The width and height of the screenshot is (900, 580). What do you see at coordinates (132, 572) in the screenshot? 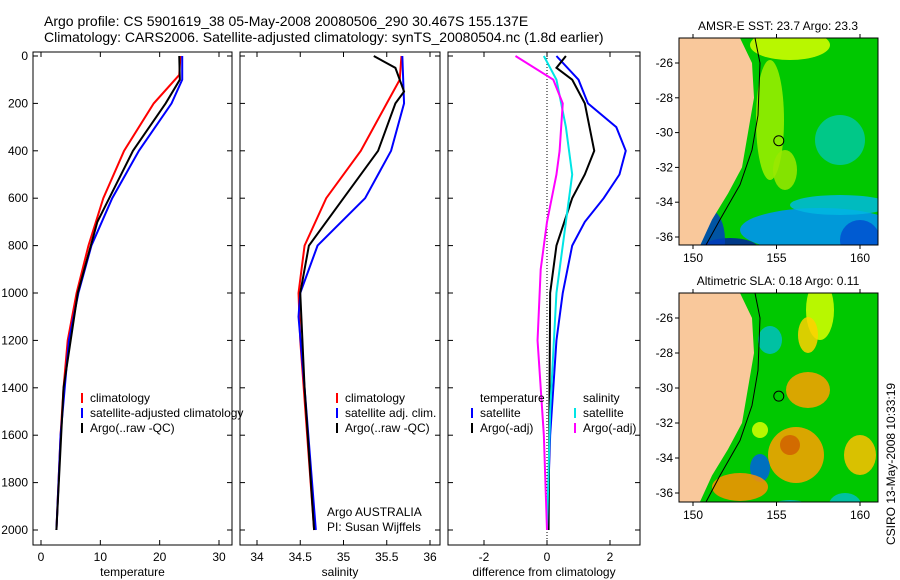
I see `x-axis-label: temperature` at bounding box center [132, 572].